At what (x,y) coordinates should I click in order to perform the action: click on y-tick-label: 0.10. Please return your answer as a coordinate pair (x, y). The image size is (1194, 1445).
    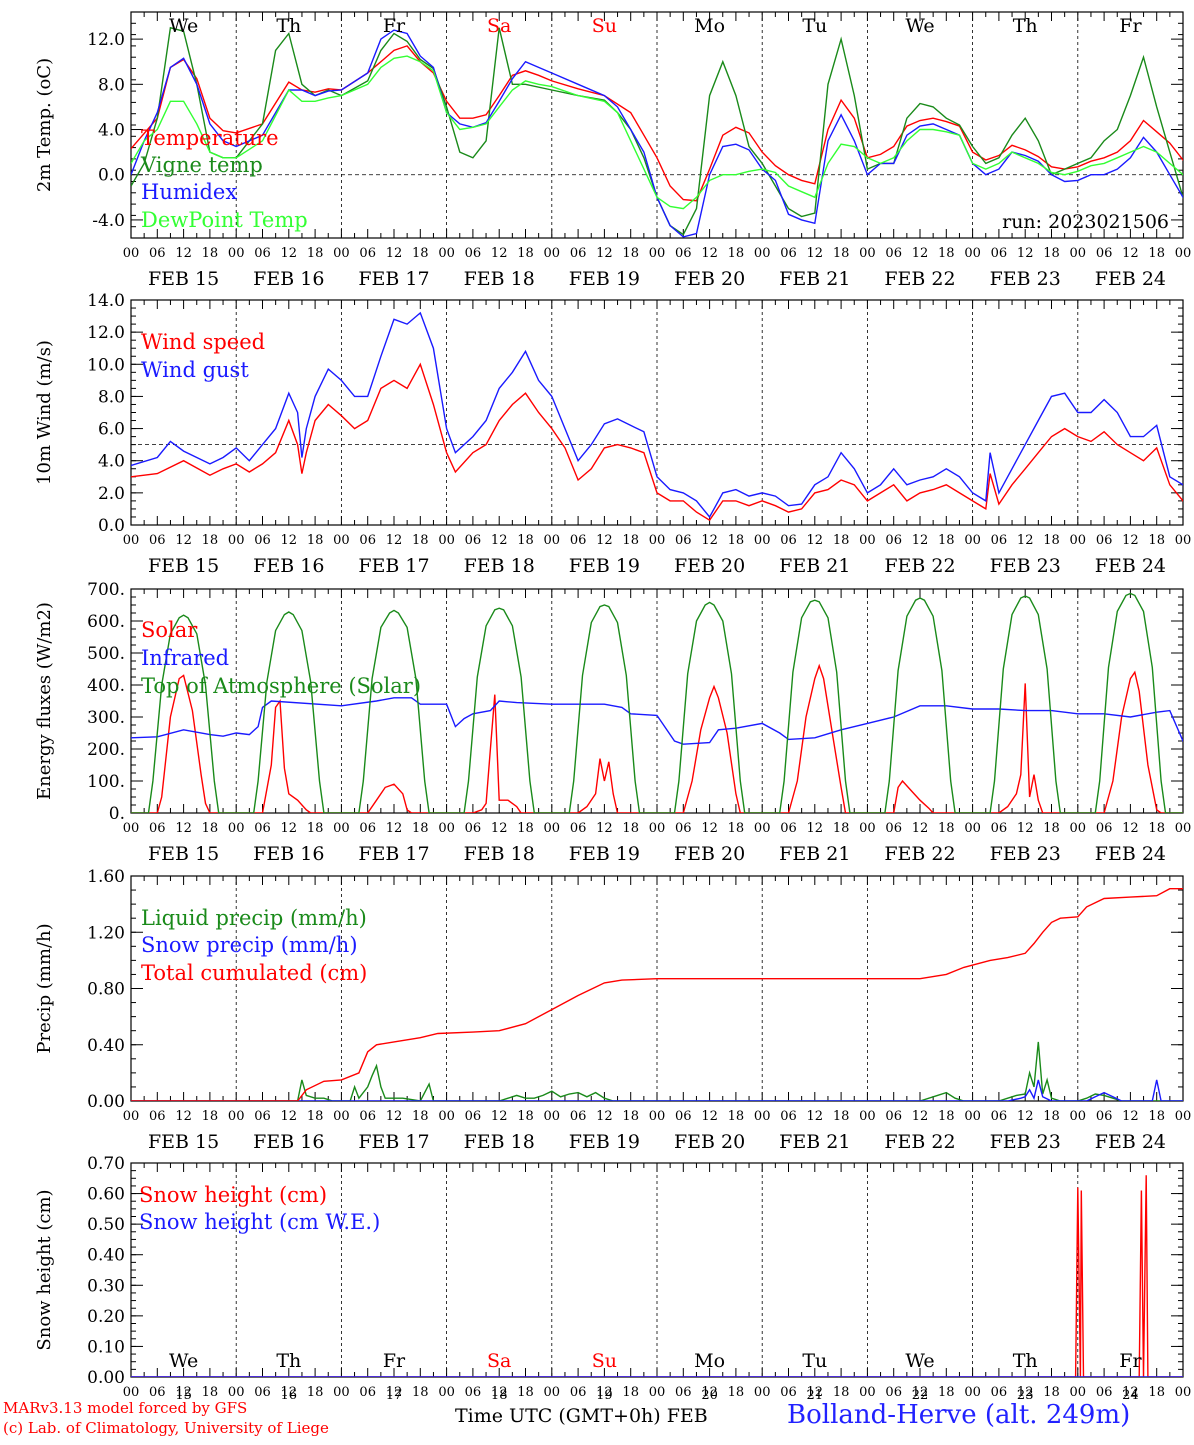
    Looking at the image, I should click on (106, 1347).